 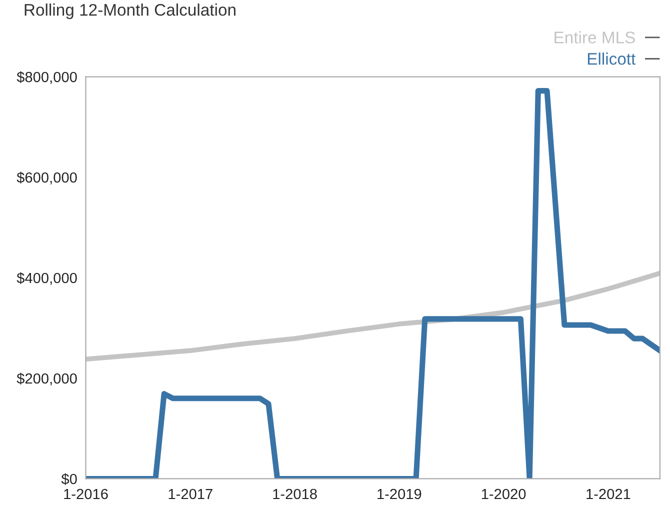 I want to click on chart-title: Rolling 12-Month Calculation, so click(x=130, y=12).